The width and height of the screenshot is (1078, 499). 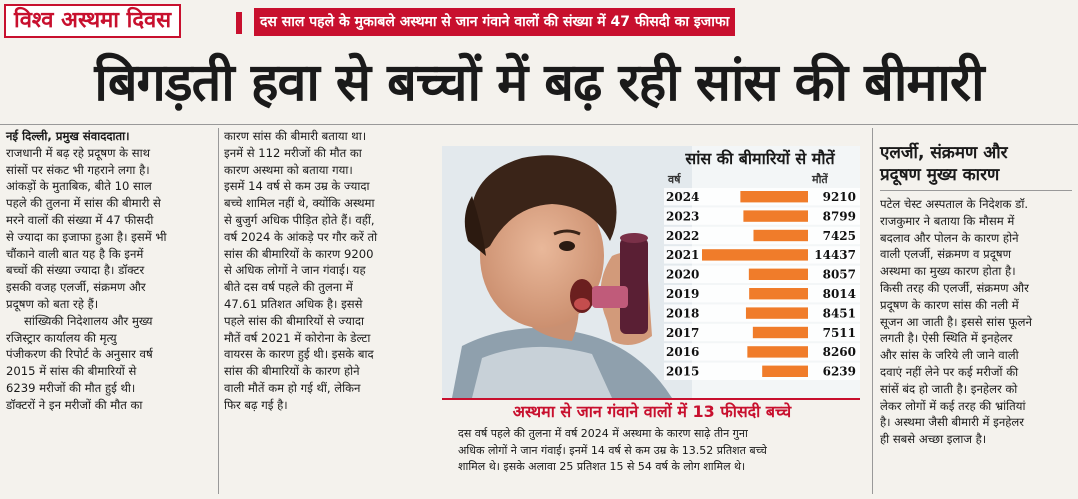 What do you see at coordinates (820, 179) in the screenshot?
I see `y-axis-label: मौतें` at bounding box center [820, 179].